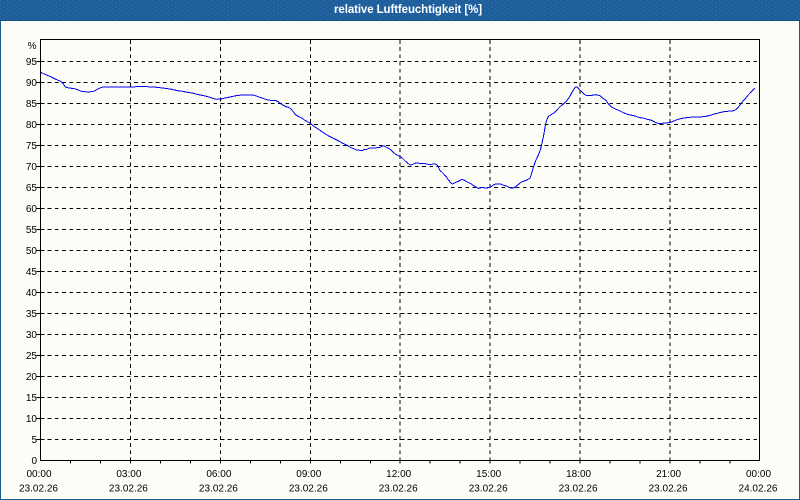  I want to click on svg-text: 95, so click(32, 62).